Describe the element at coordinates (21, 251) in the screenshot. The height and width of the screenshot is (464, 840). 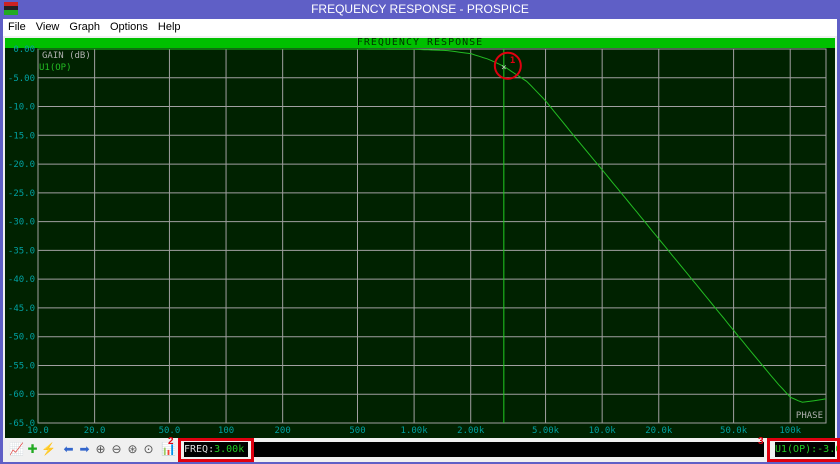
I see `y-tick-label: -35.0` at that location.